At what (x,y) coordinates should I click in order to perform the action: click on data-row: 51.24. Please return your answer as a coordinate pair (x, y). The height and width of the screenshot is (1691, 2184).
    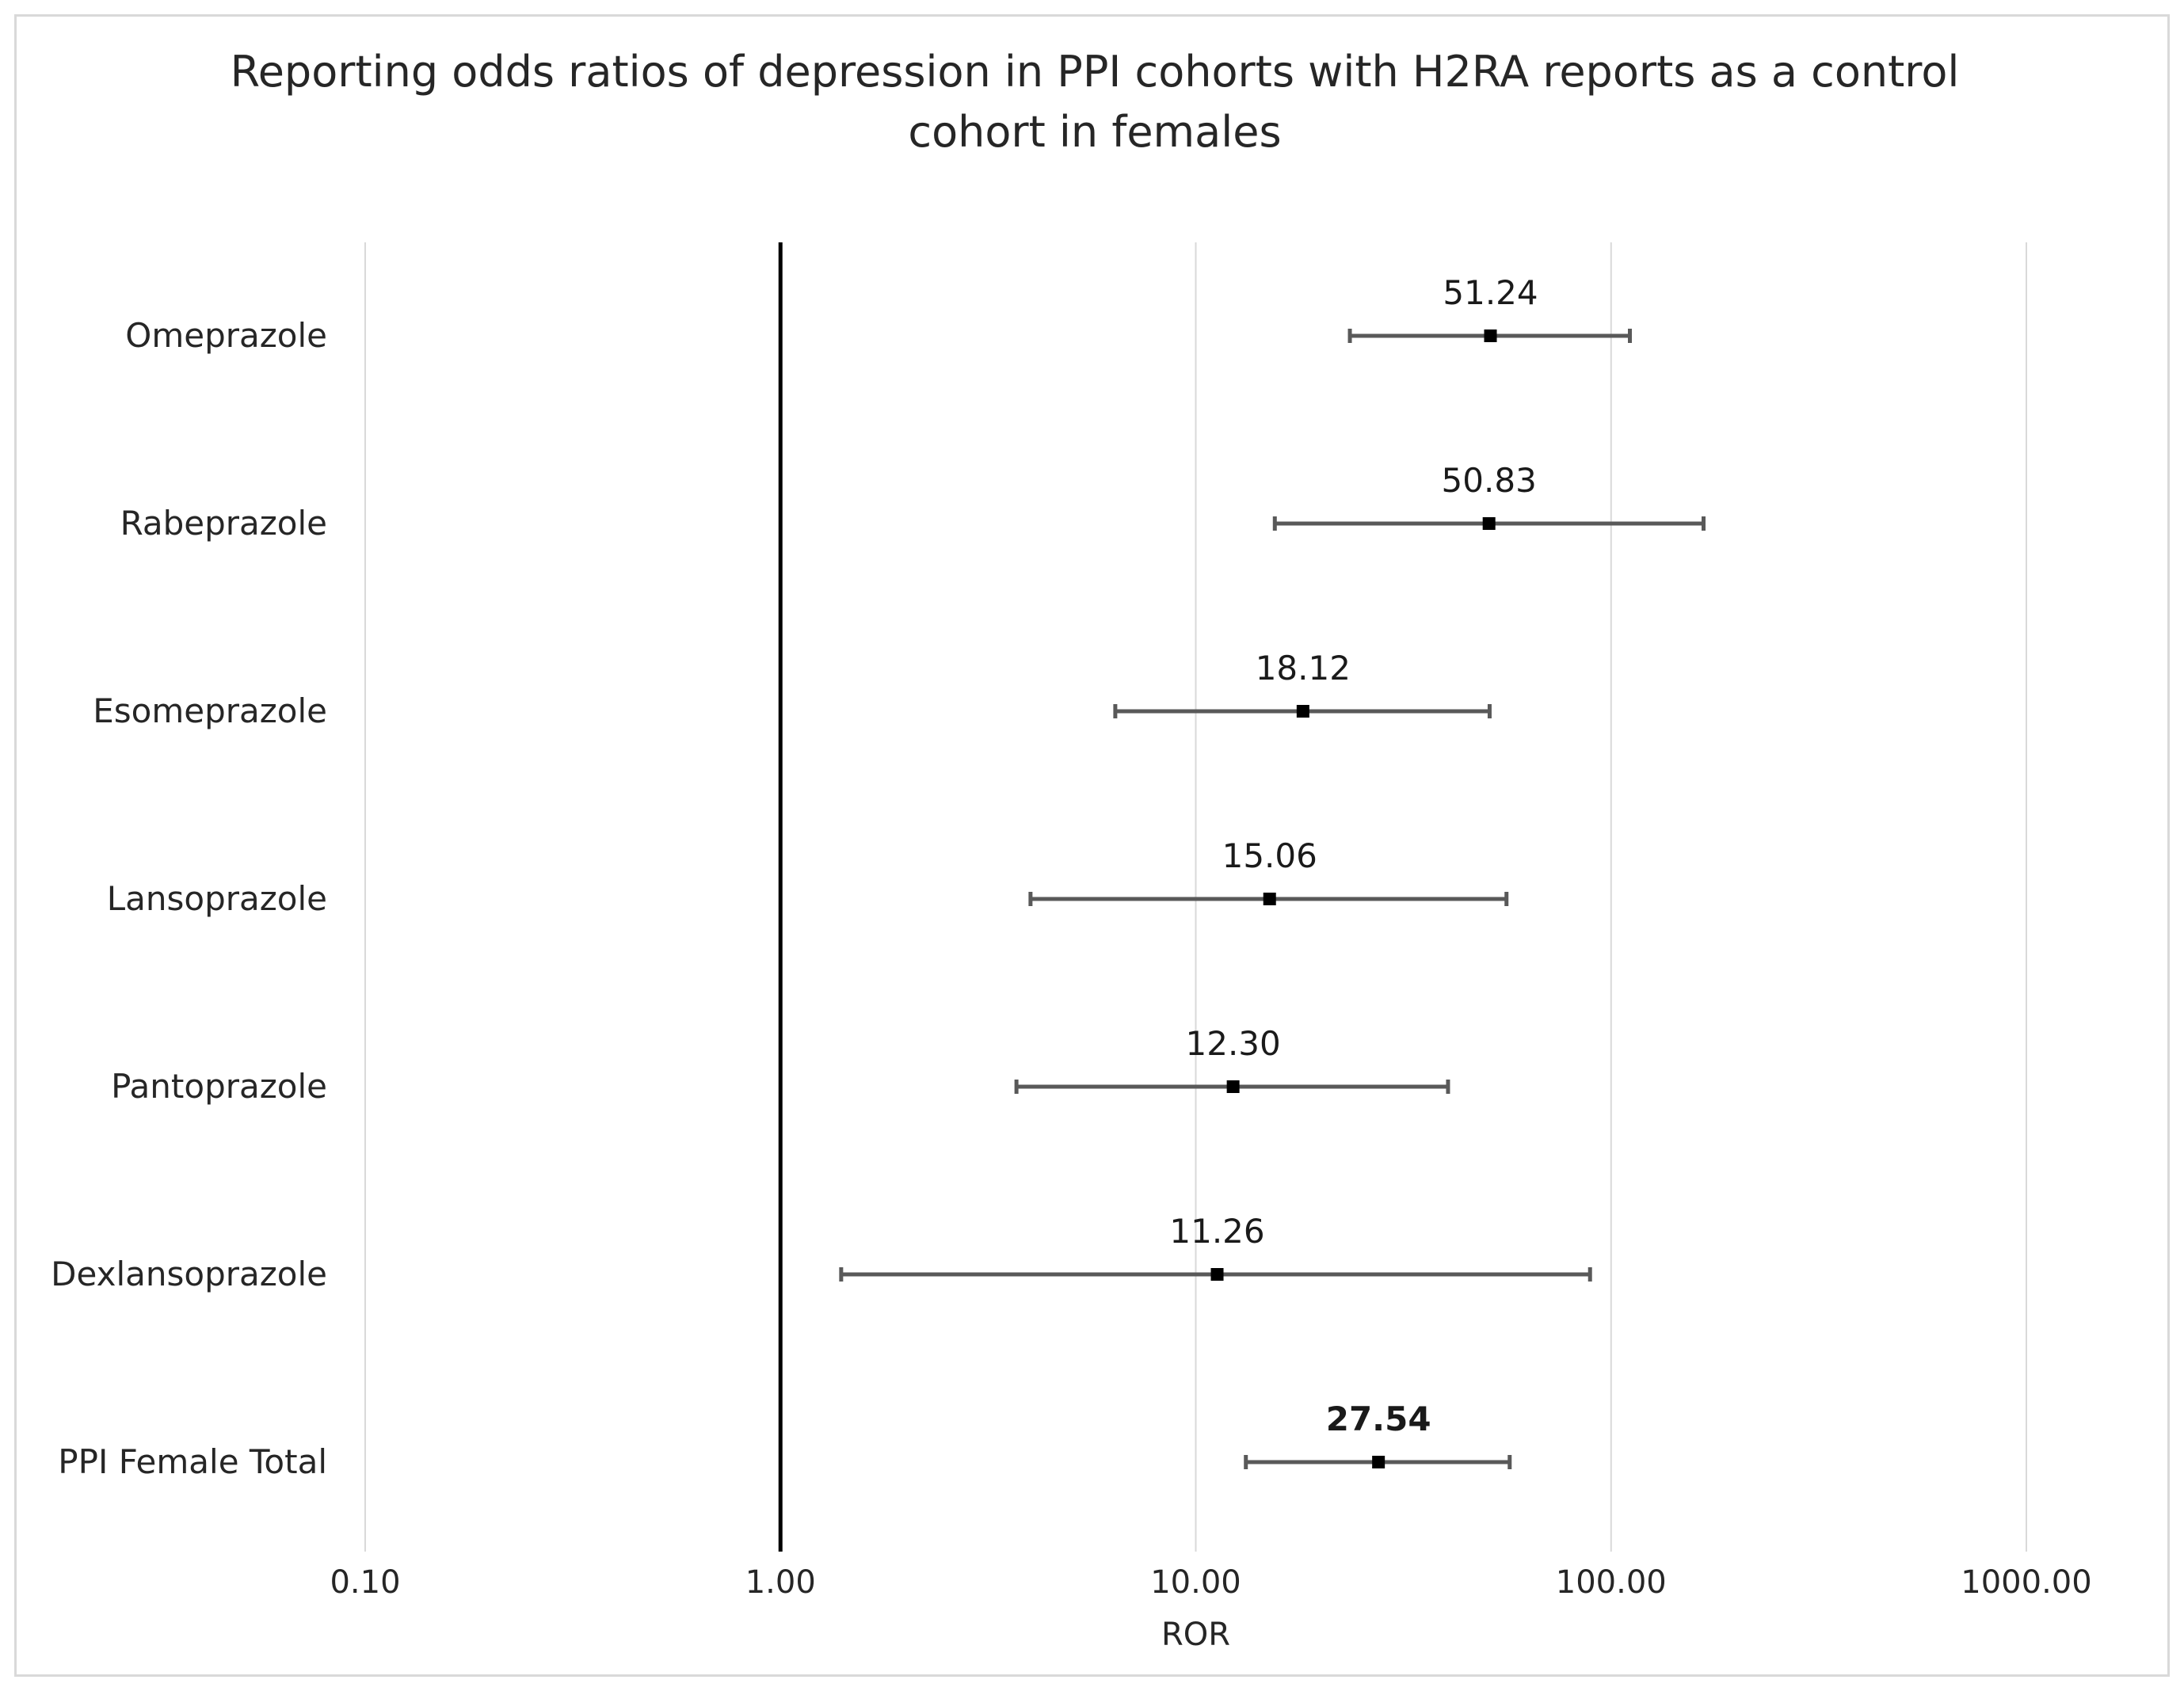
    Looking at the image, I should click on (1490, 308).